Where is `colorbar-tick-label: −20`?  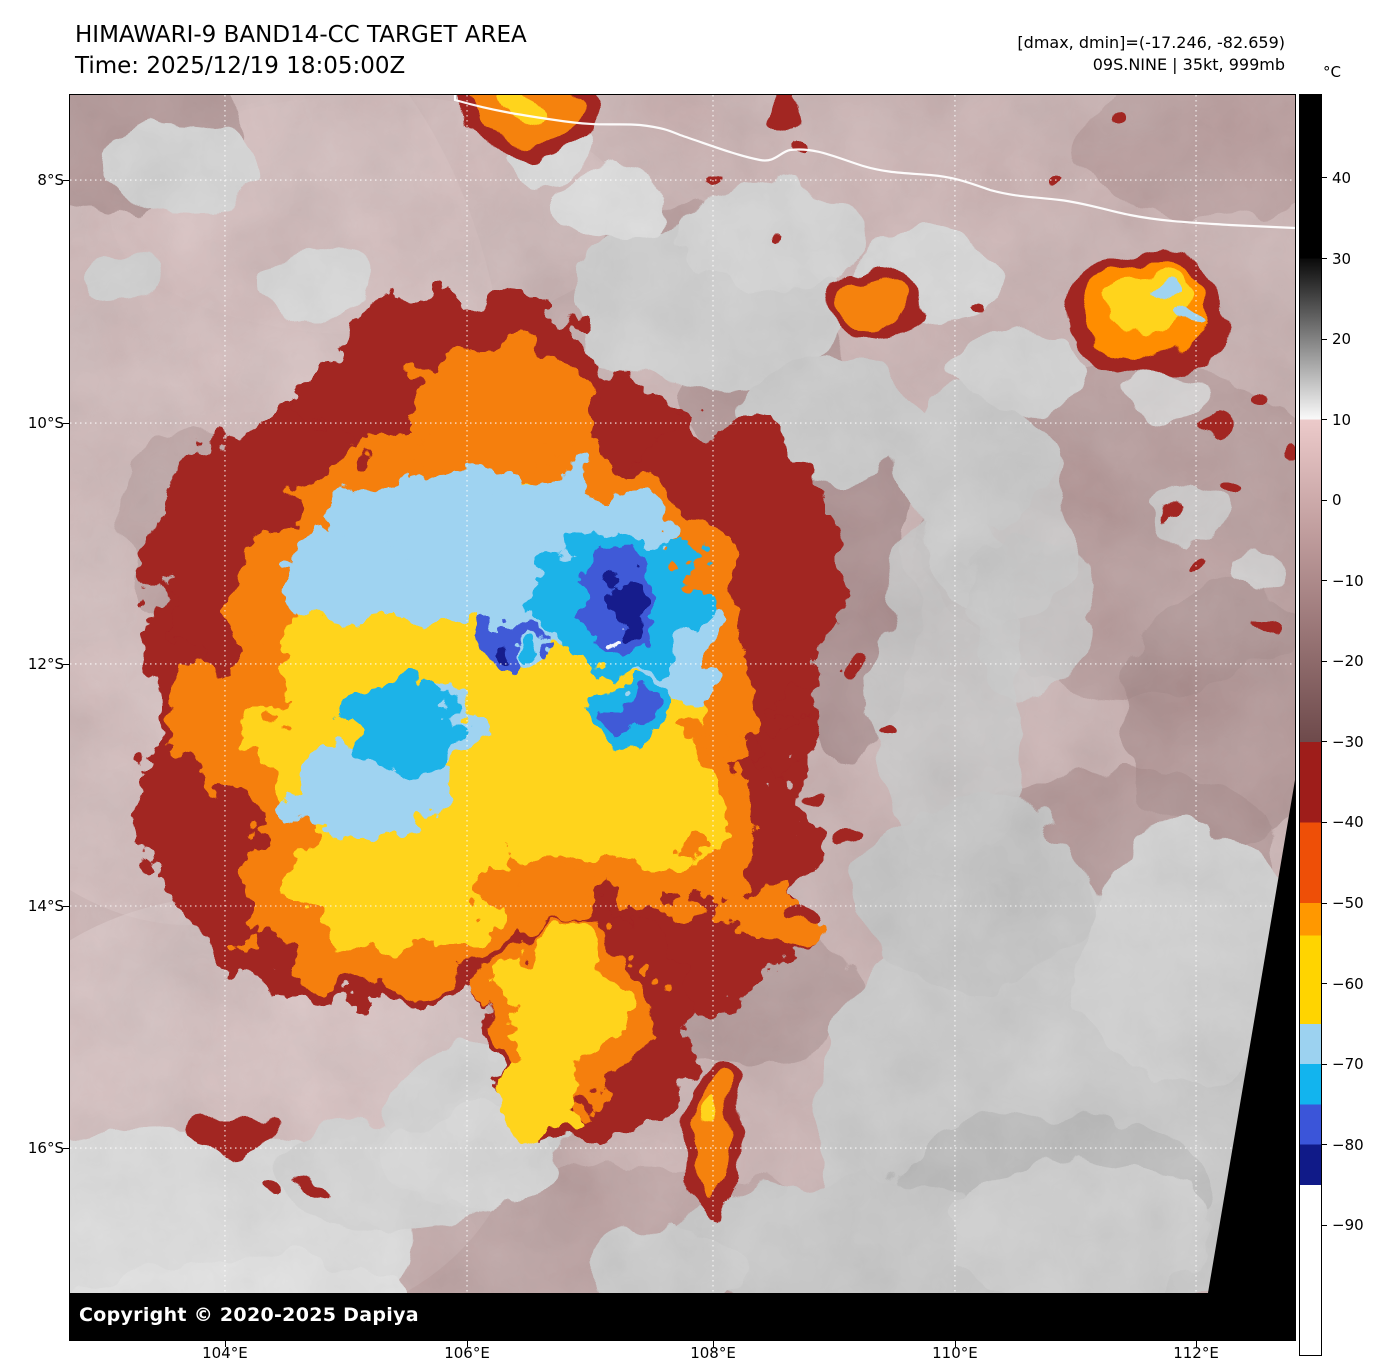
colorbar-tick-label: −20 is located at coordinates (1348, 661).